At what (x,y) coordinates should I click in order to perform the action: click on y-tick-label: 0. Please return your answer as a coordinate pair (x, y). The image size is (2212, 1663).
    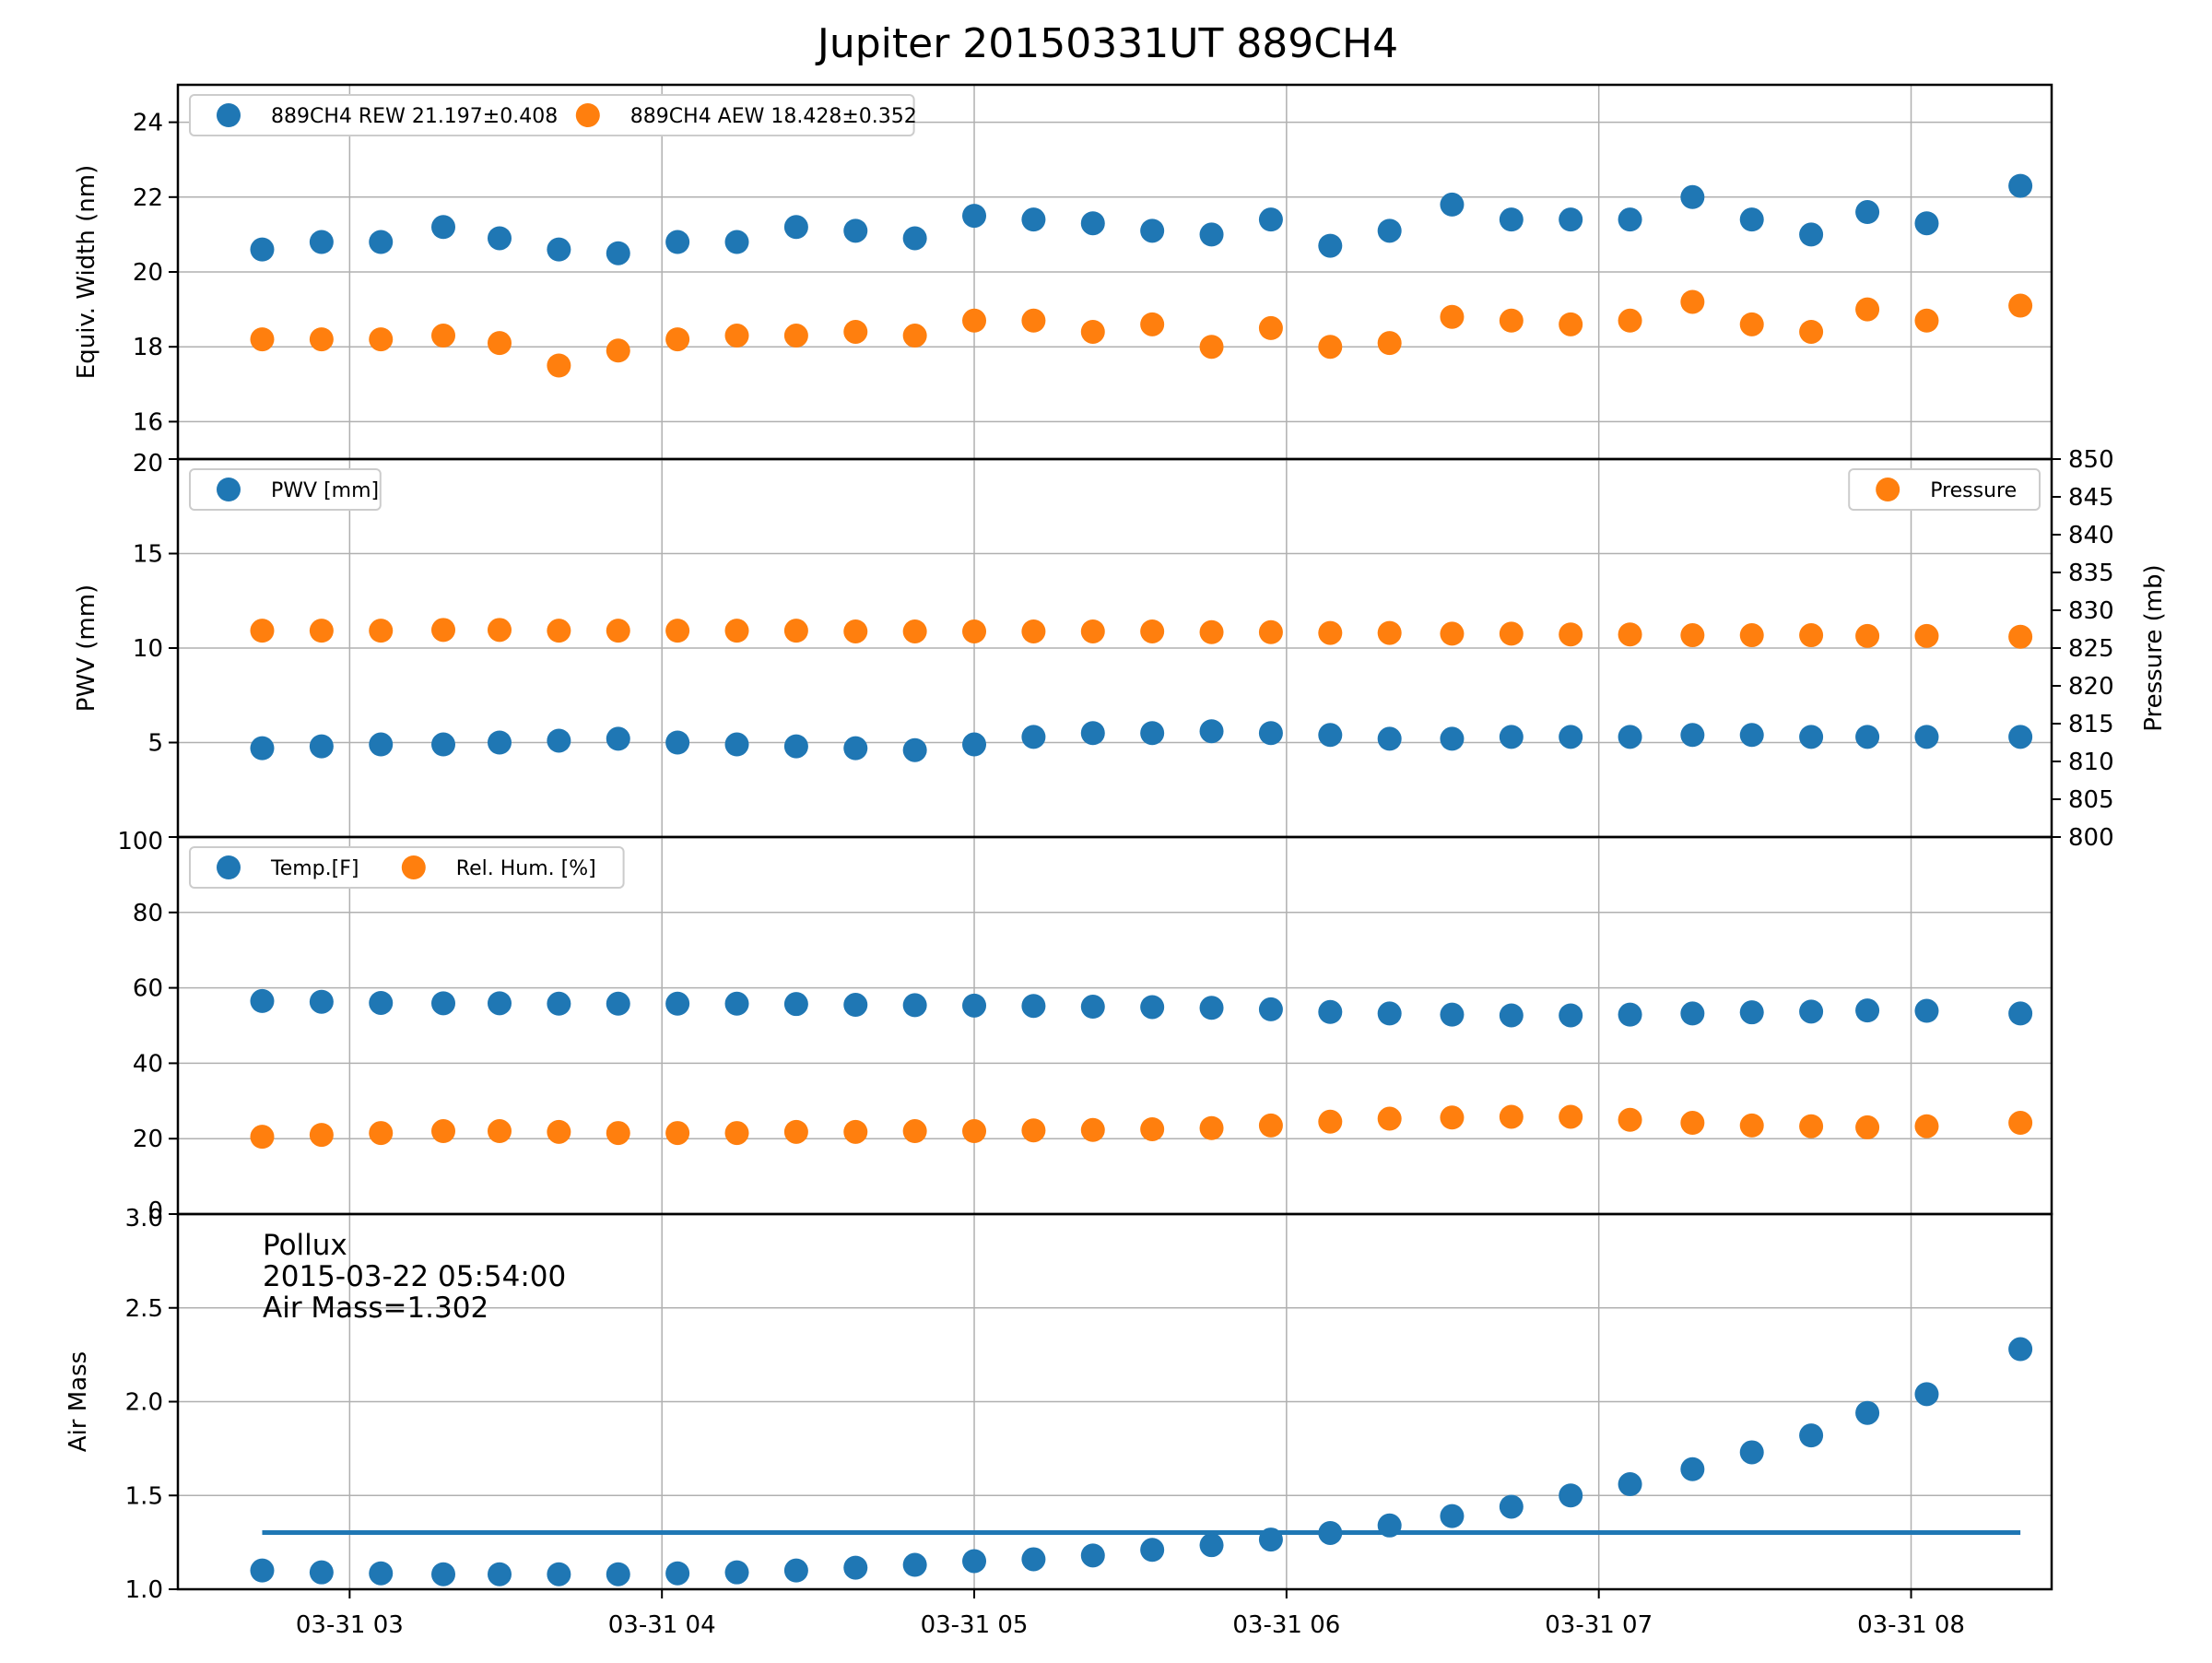
    Looking at the image, I should click on (155, 1211).